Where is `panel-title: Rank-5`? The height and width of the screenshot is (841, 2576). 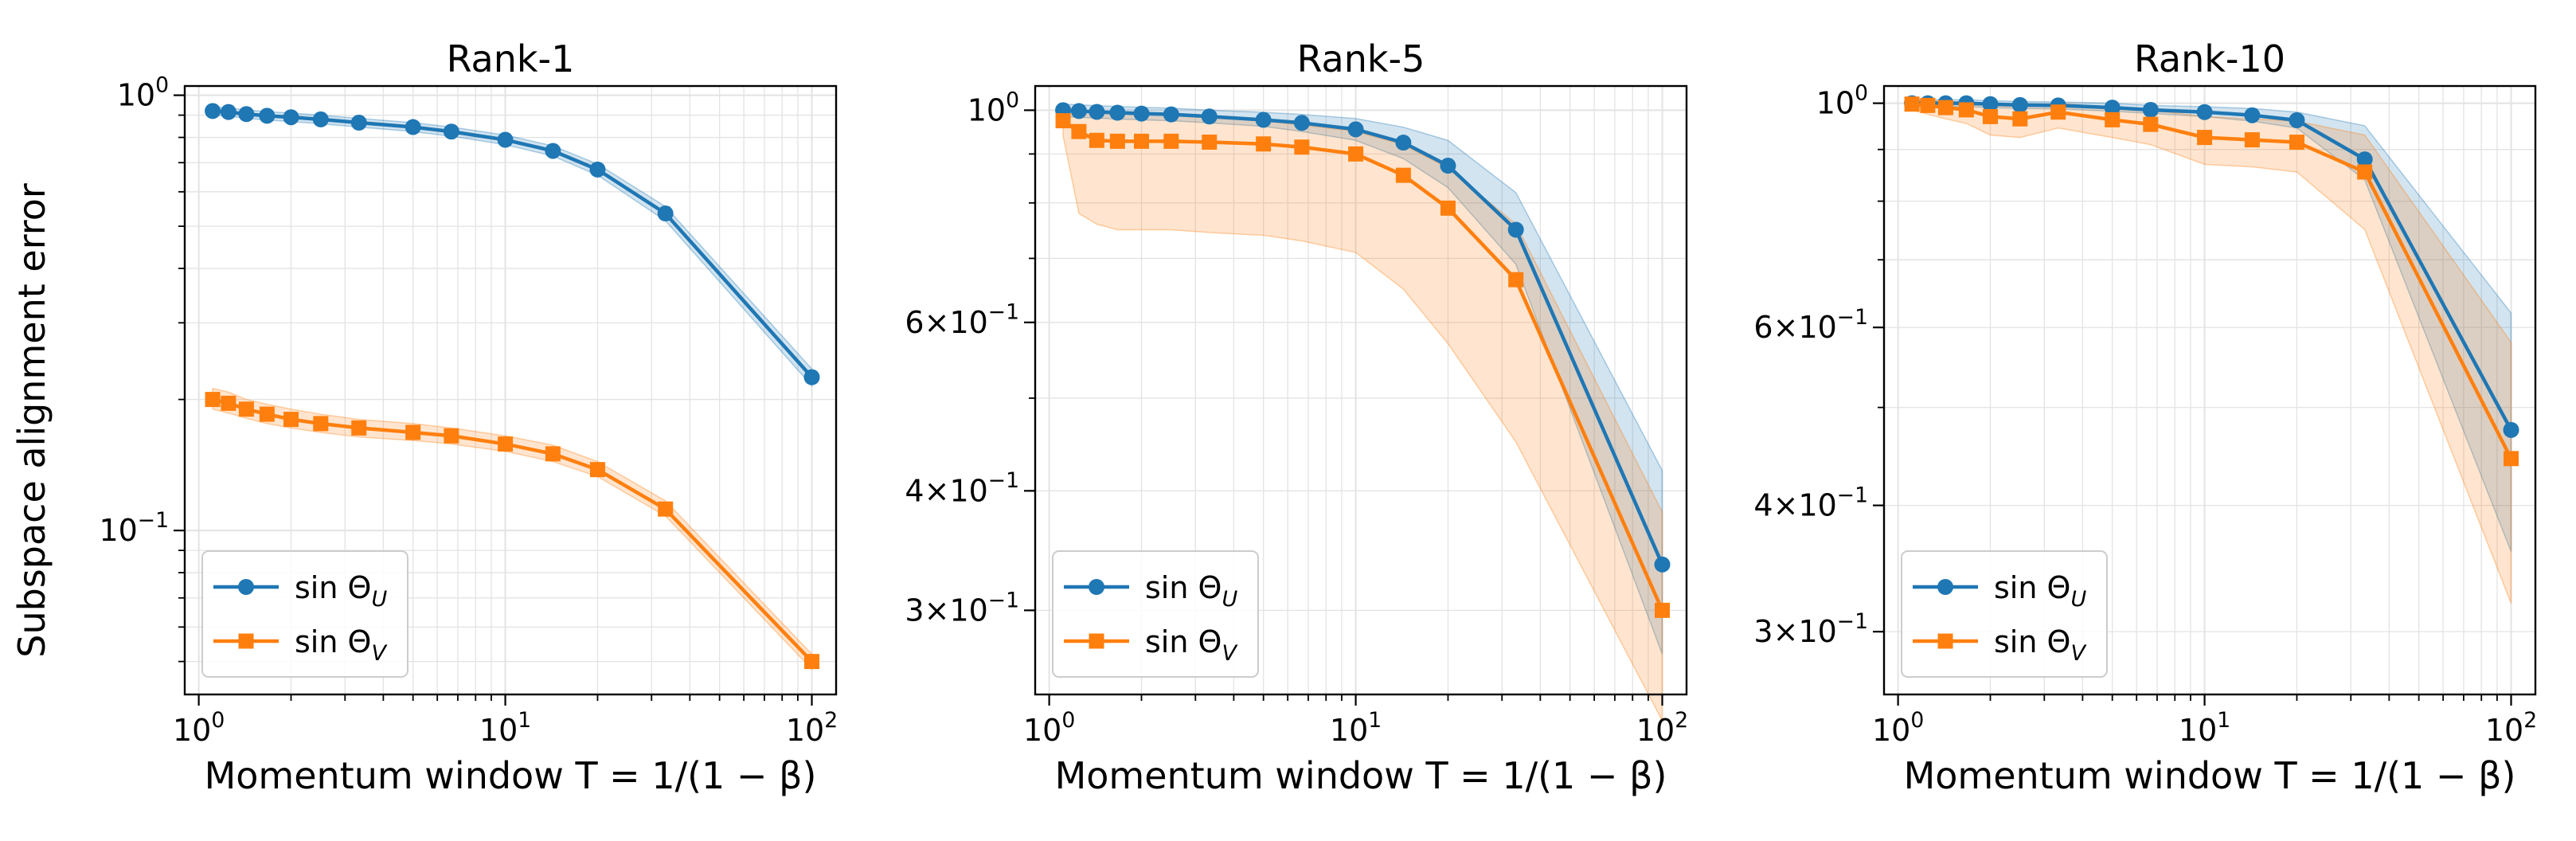 panel-title: Rank-5 is located at coordinates (1361, 58).